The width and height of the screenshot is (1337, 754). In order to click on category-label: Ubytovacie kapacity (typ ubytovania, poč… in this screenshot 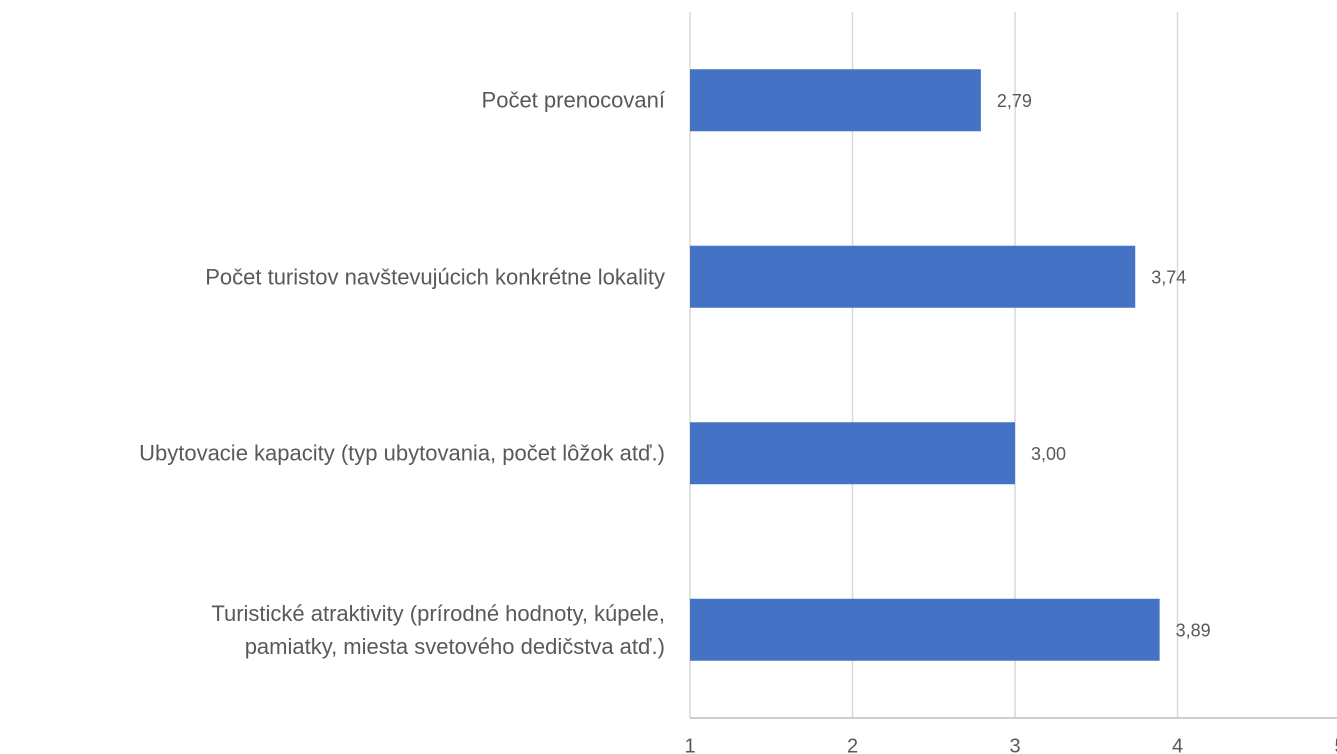, I will do `click(402, 453)`.